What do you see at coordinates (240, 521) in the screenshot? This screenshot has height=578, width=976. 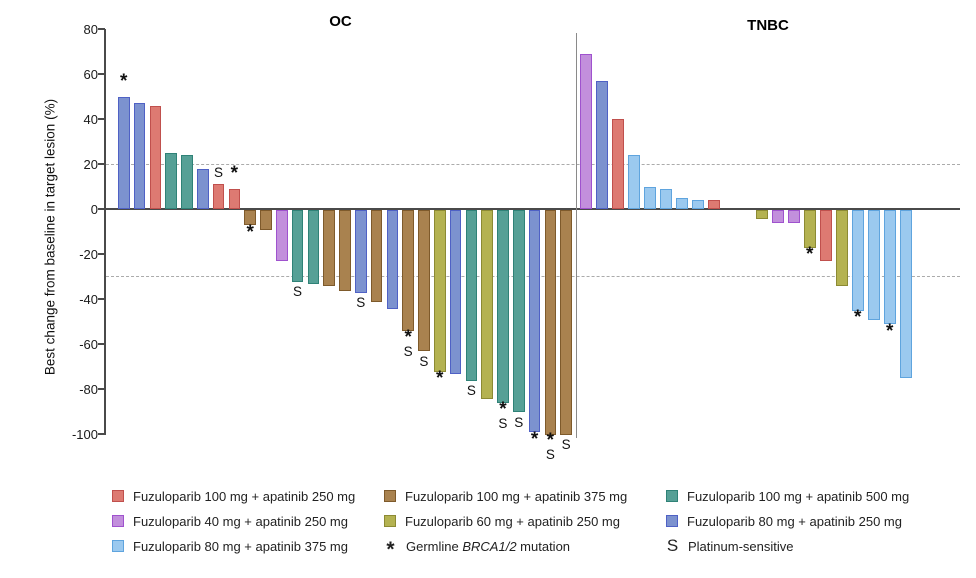 I see `legend-label: Fuzuloparib 40 mg + apatinib 250 mg` at bounding box center [240, 521].